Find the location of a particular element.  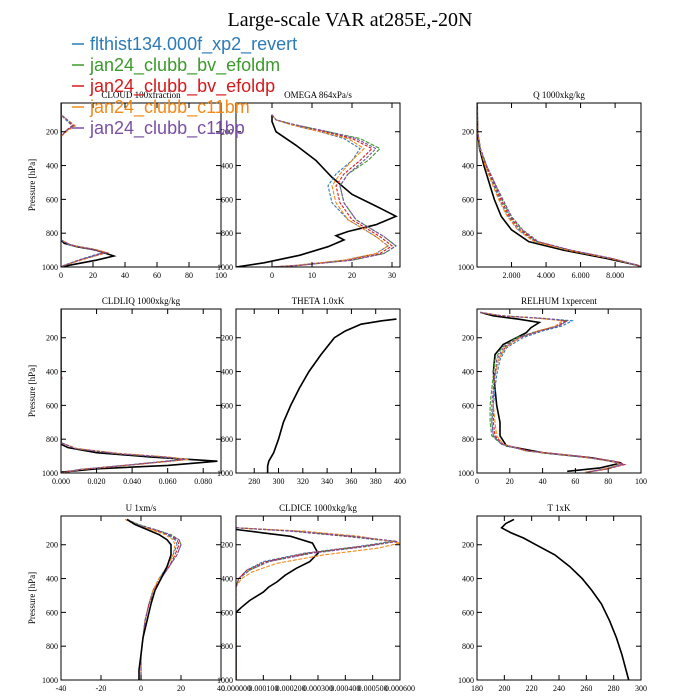

x-tick-label: 200 is located at coordinates (504, 688).